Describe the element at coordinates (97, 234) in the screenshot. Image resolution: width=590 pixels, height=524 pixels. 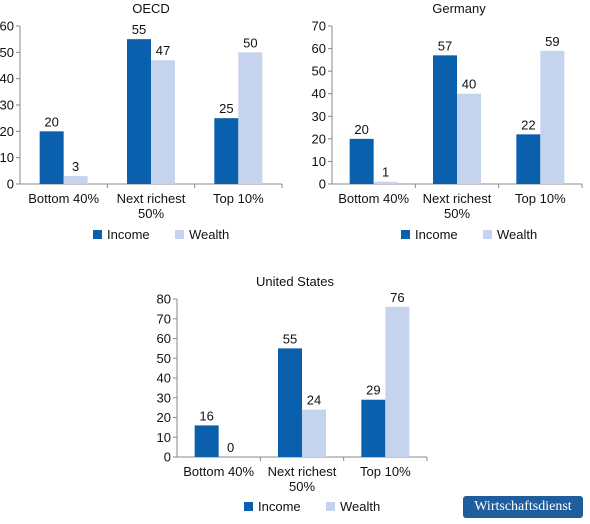
I see `oecd-legend-swatch-income` at that location.